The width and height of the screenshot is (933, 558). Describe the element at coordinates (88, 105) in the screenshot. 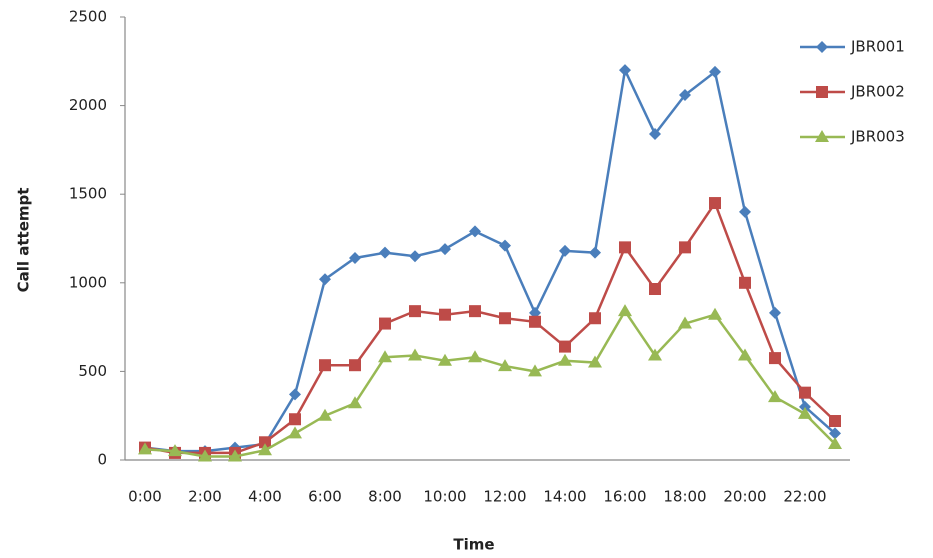

I see `y-tick-label: 2000` at that location.